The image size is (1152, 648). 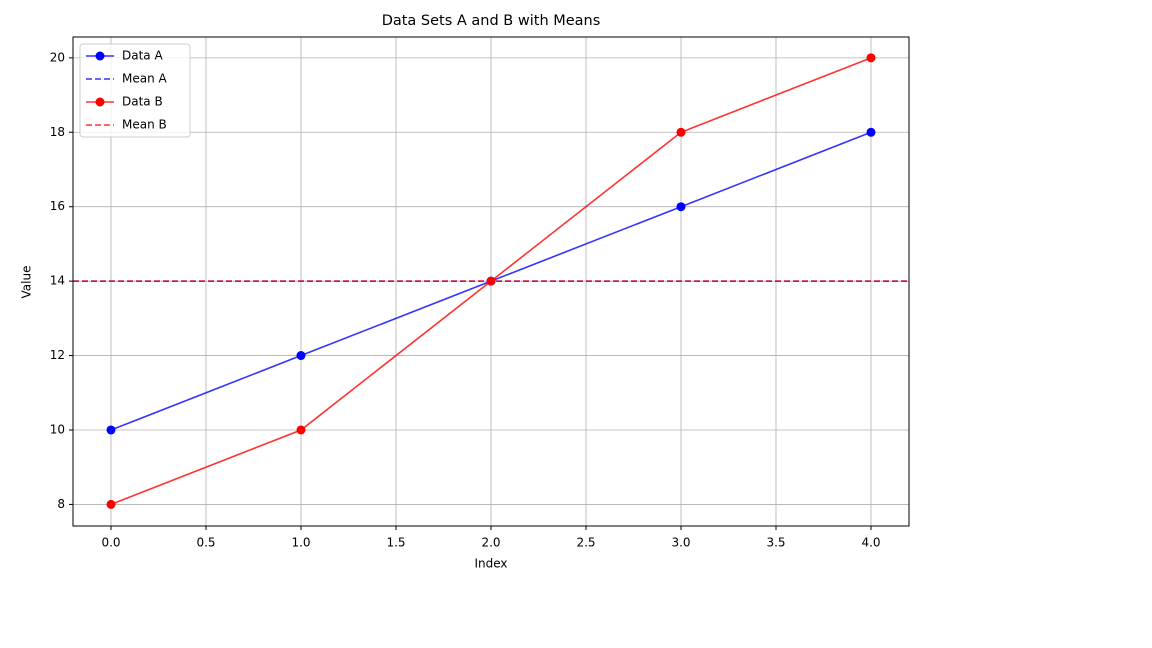 I want to click on y-tick-label: 18, so click(x=57, y=132).